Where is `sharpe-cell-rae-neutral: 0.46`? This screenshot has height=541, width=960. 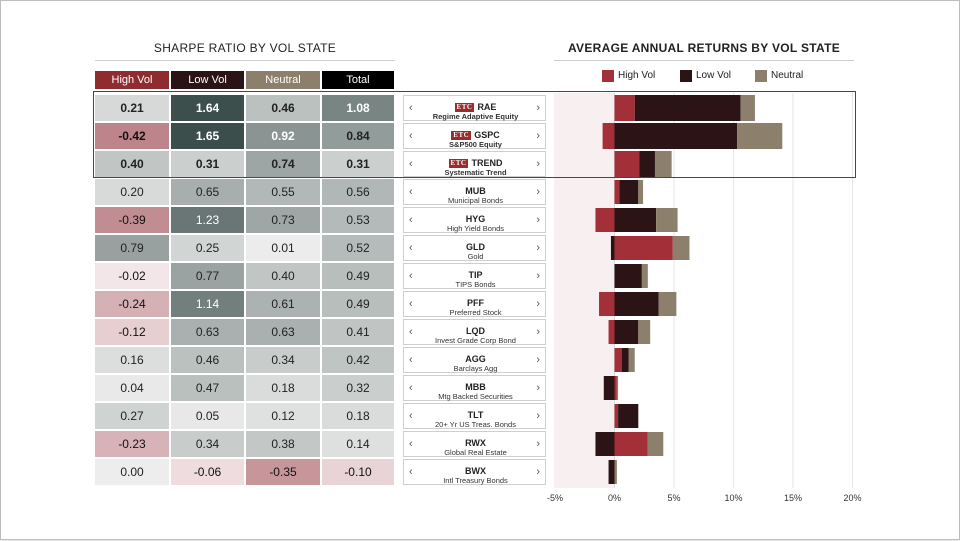 sharpe-cell-rae-neutral: 0.46 is located at coordinates (283, 108).